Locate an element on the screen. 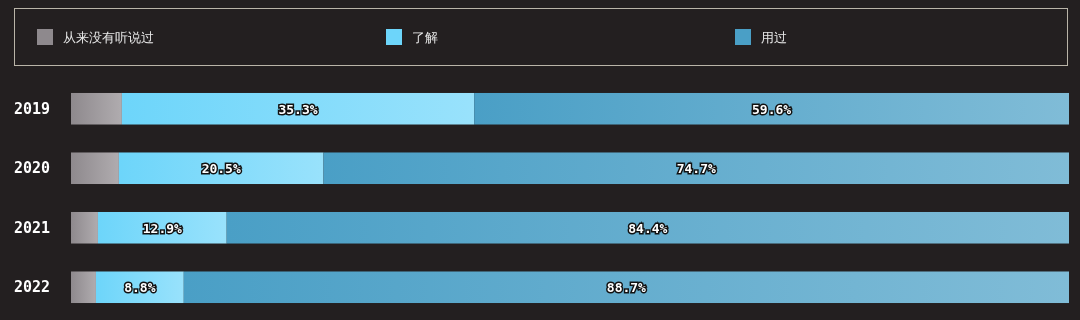 This screenshot has width=1080, height=320. data-label: 74.7% is located at coordinates (696, 169).